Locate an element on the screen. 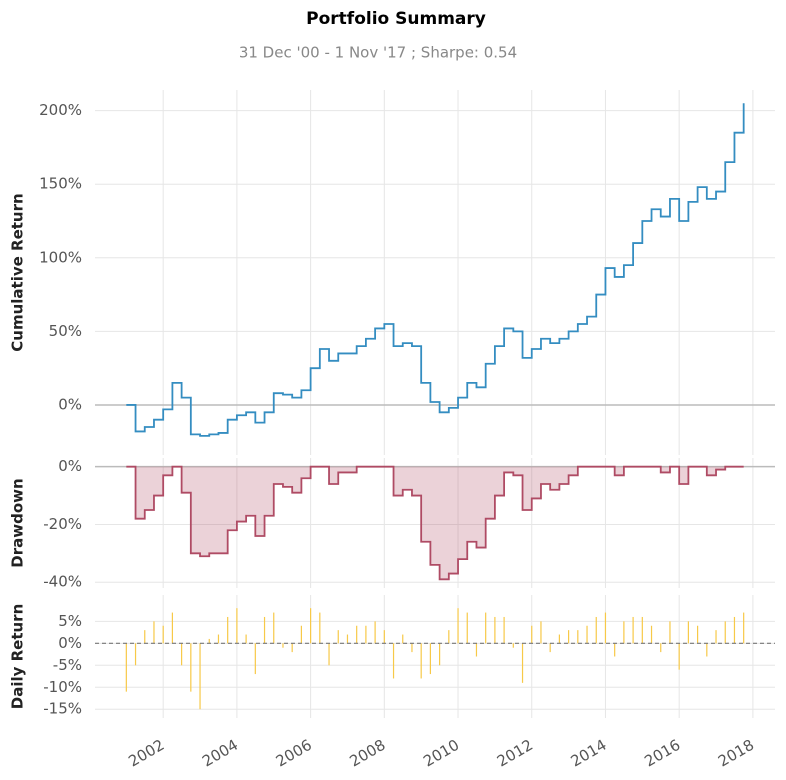 The width and height of the screenshot is (786, 780). y-tick-label: 5% is located at coordinates (70, 621).